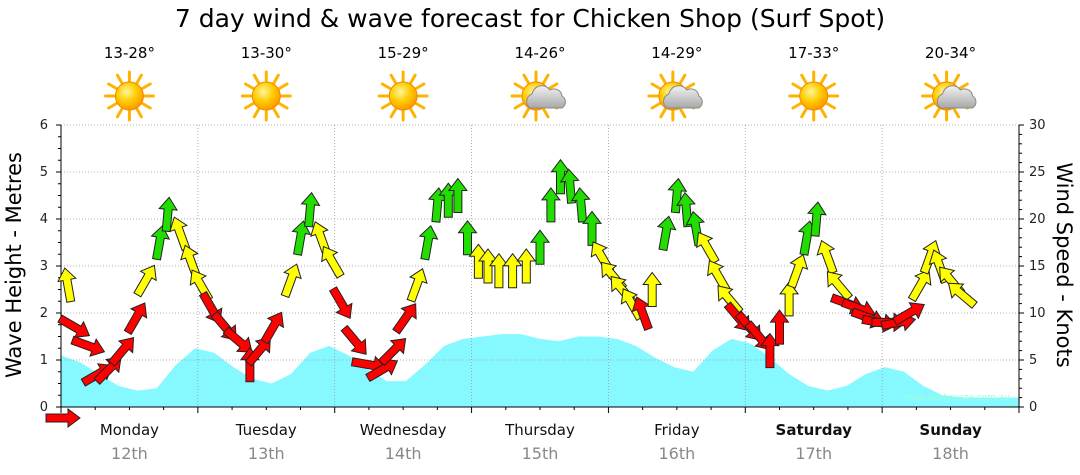 The height and width of the screenshot is (475, 1080). Describe the element at coordinates (129, 53) in the screenshot. I see `temperature-range: 13-28°` at that location.